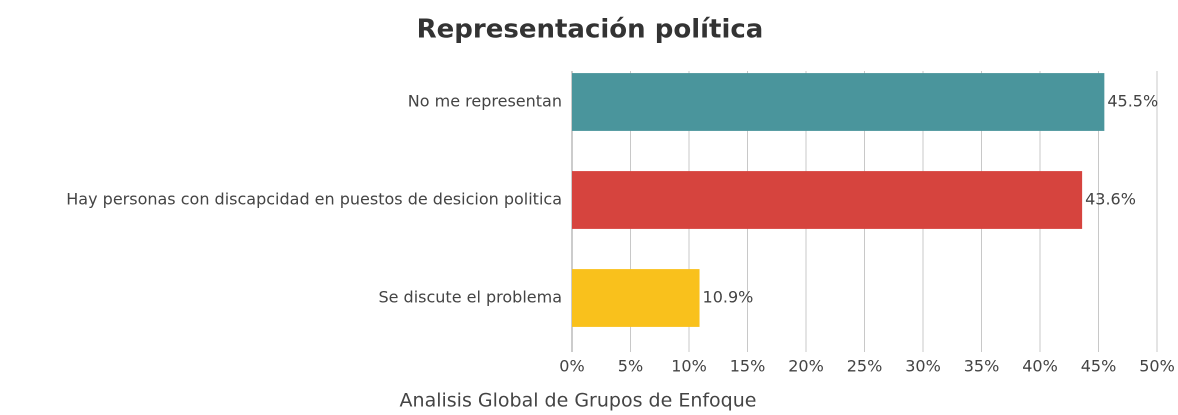 Image resolution: width=1178 pixels, height=415 pixels. I want to click on x-tick-label: 15%, so click(748, 366).